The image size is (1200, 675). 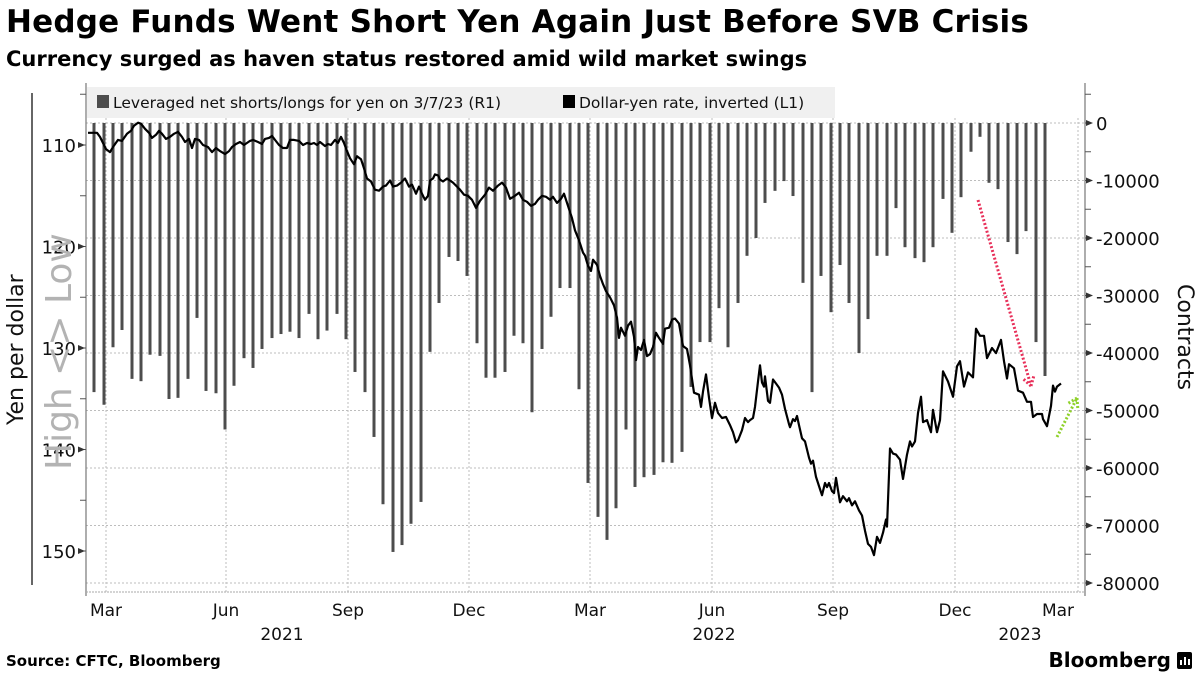 What do you see at coordinates (1128, 182) in the screenshot?
I see `right-tick-label: -10000` at bounding box center [1128, 182].